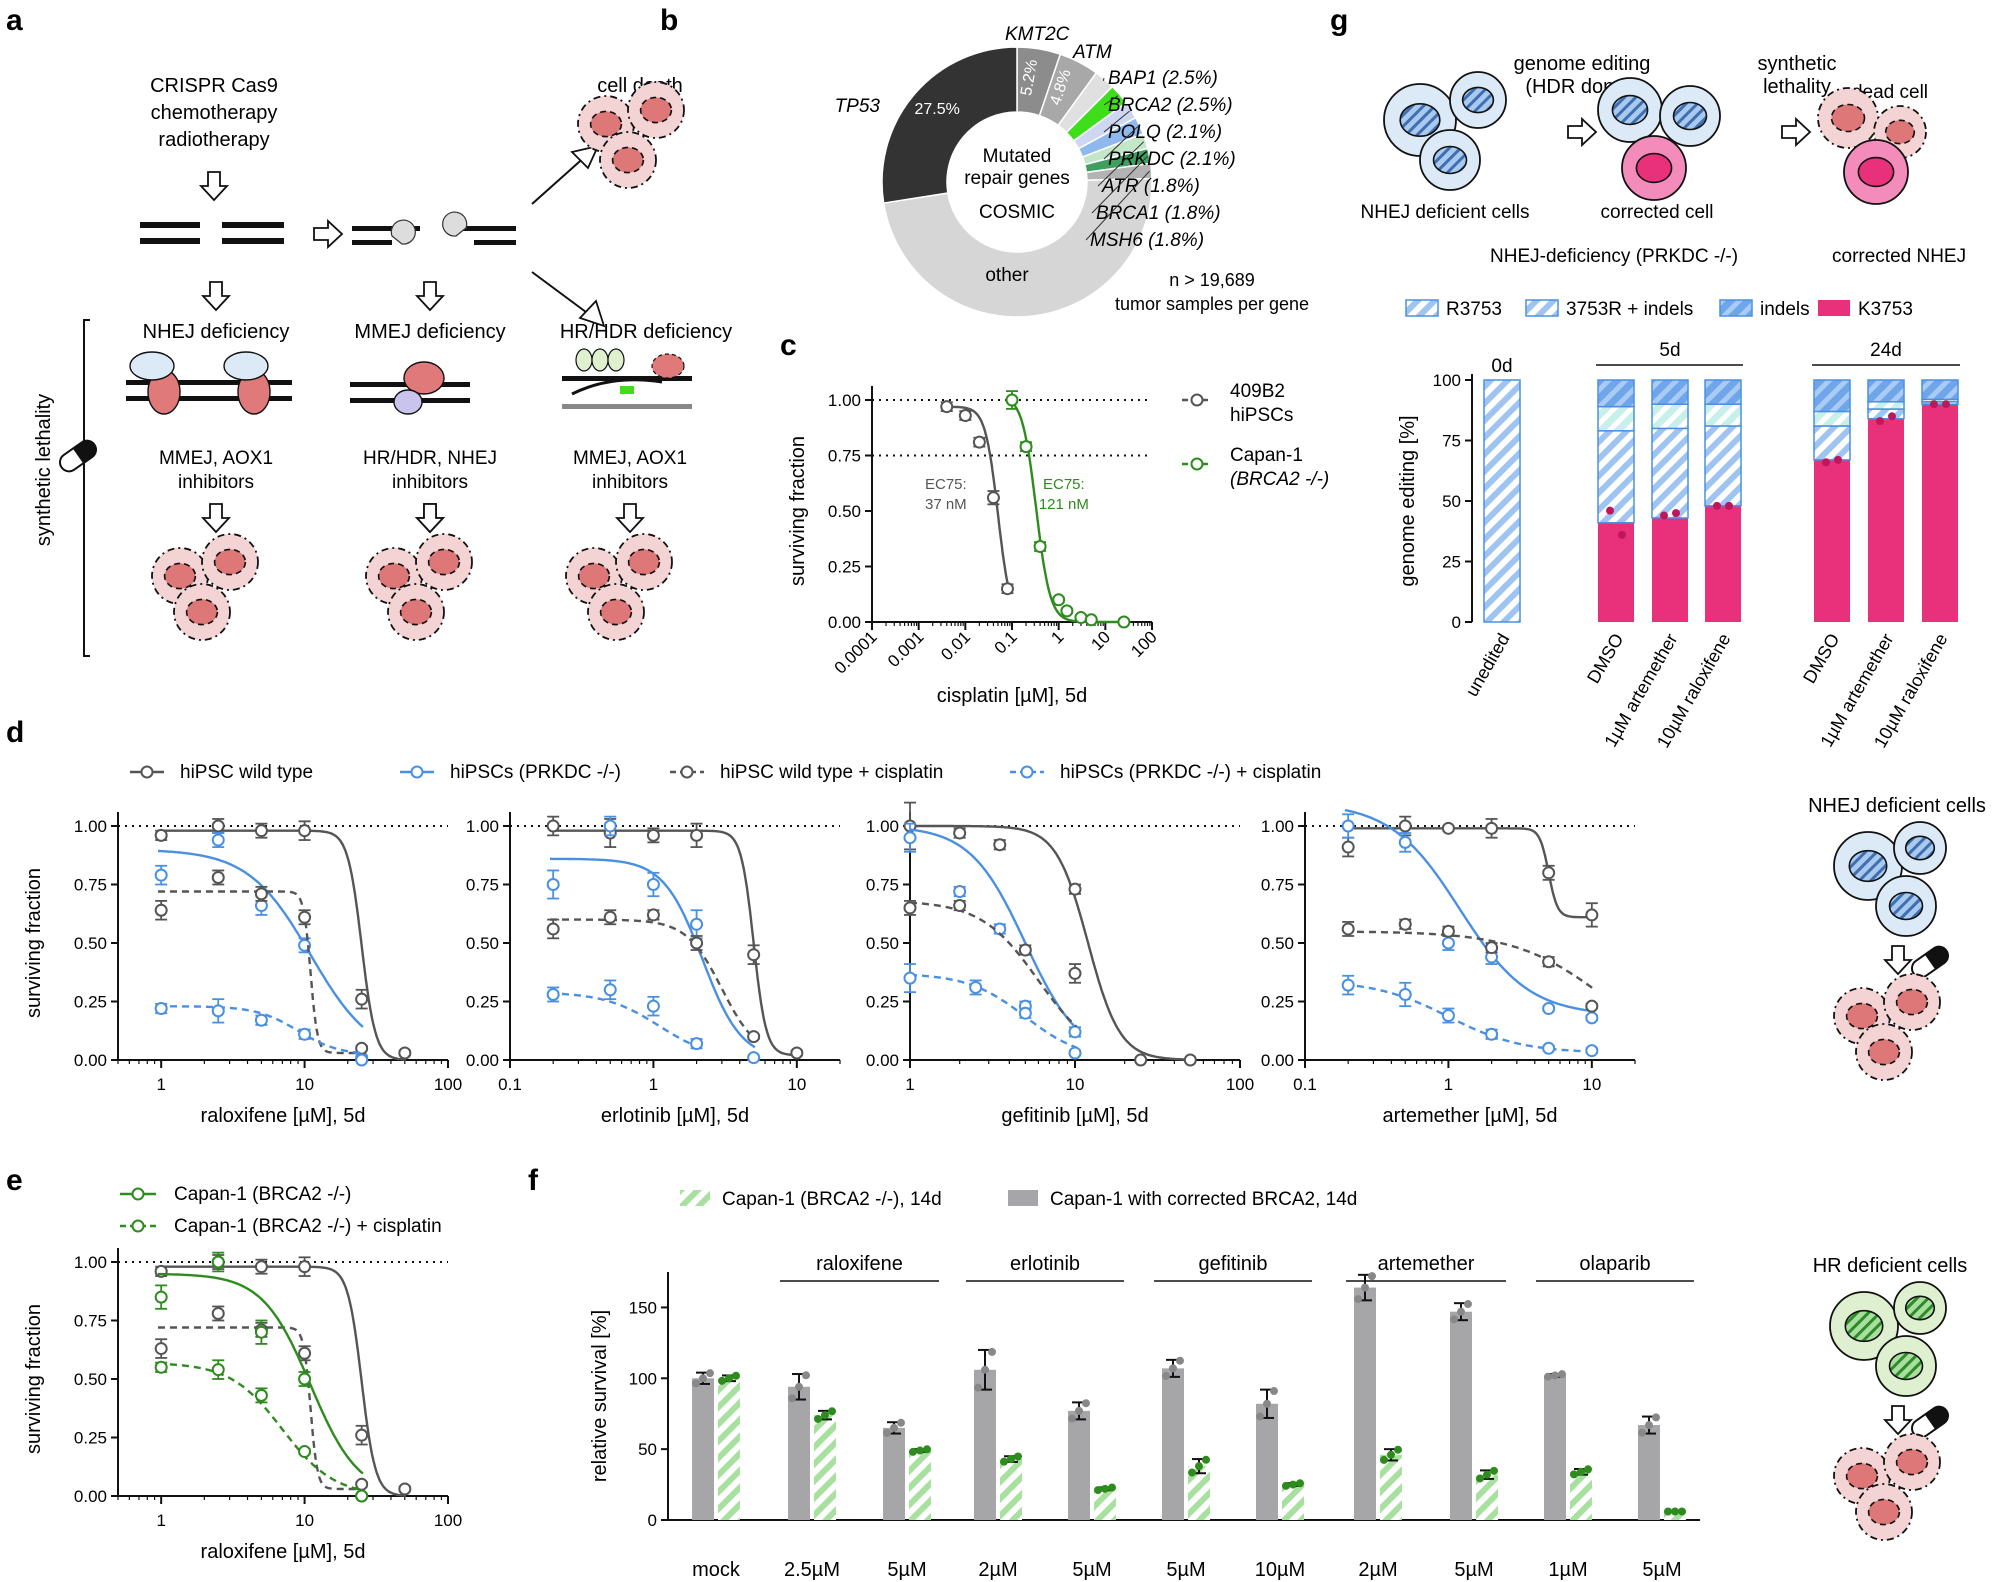  Describe the element at coordinates (308, 1226) in the screenshot. I see `legend-label: Capan-1 (BRCA2 -/-) + cisplatin` at that location.